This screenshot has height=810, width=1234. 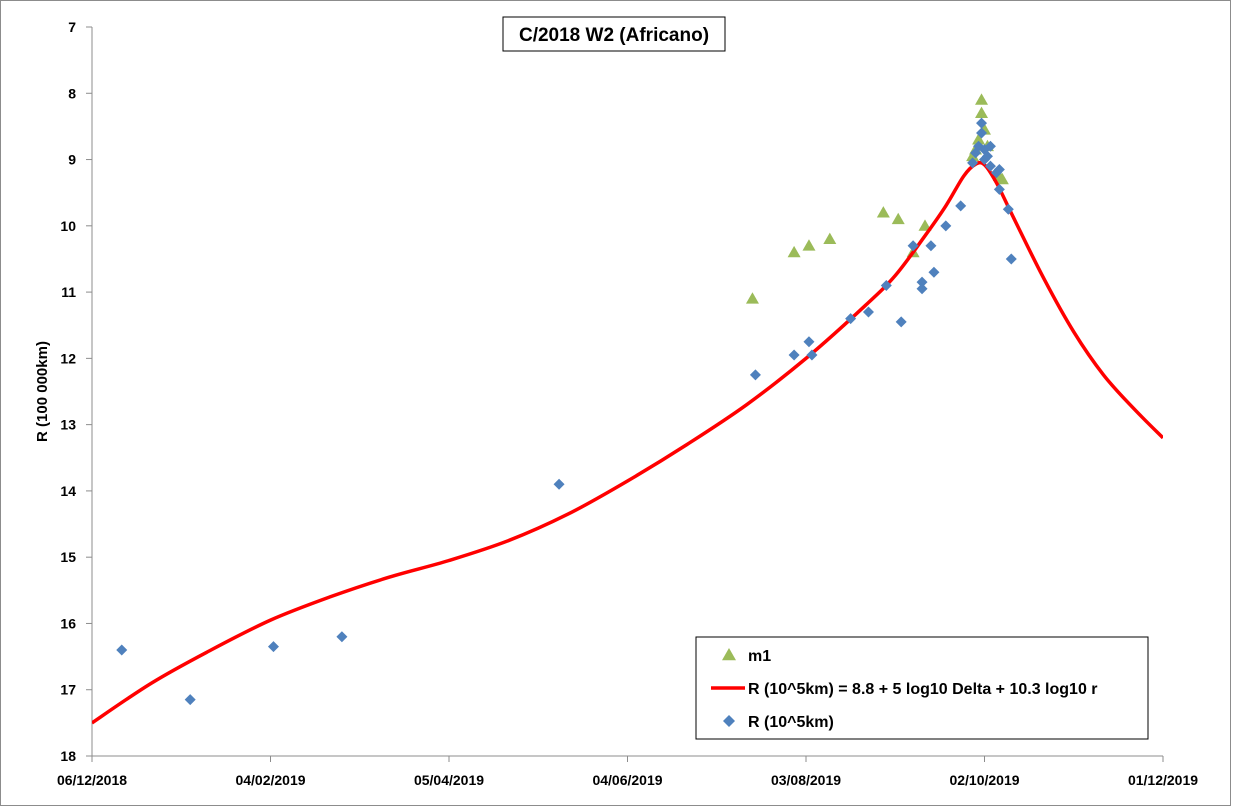 What do you see at coordinates (72, 160) in the screenshot?
I see `y-tick-label: 9` at bounding box center [72, 160].